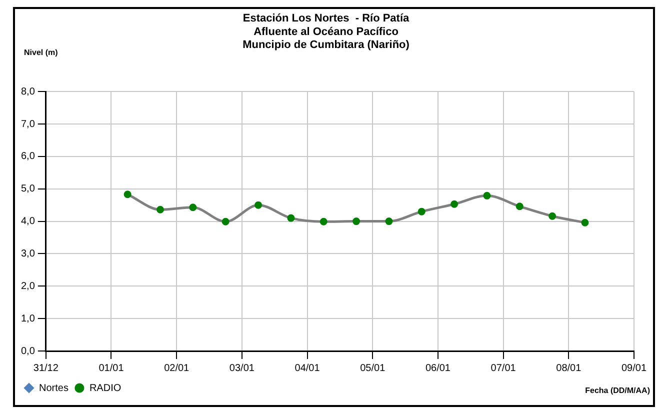 This screenshot has width=668, height=411. What do you see at coordinates (28, 124) in the screenshot?
I see `y-tick-label: 7,0` at bounding box center [28, 124].